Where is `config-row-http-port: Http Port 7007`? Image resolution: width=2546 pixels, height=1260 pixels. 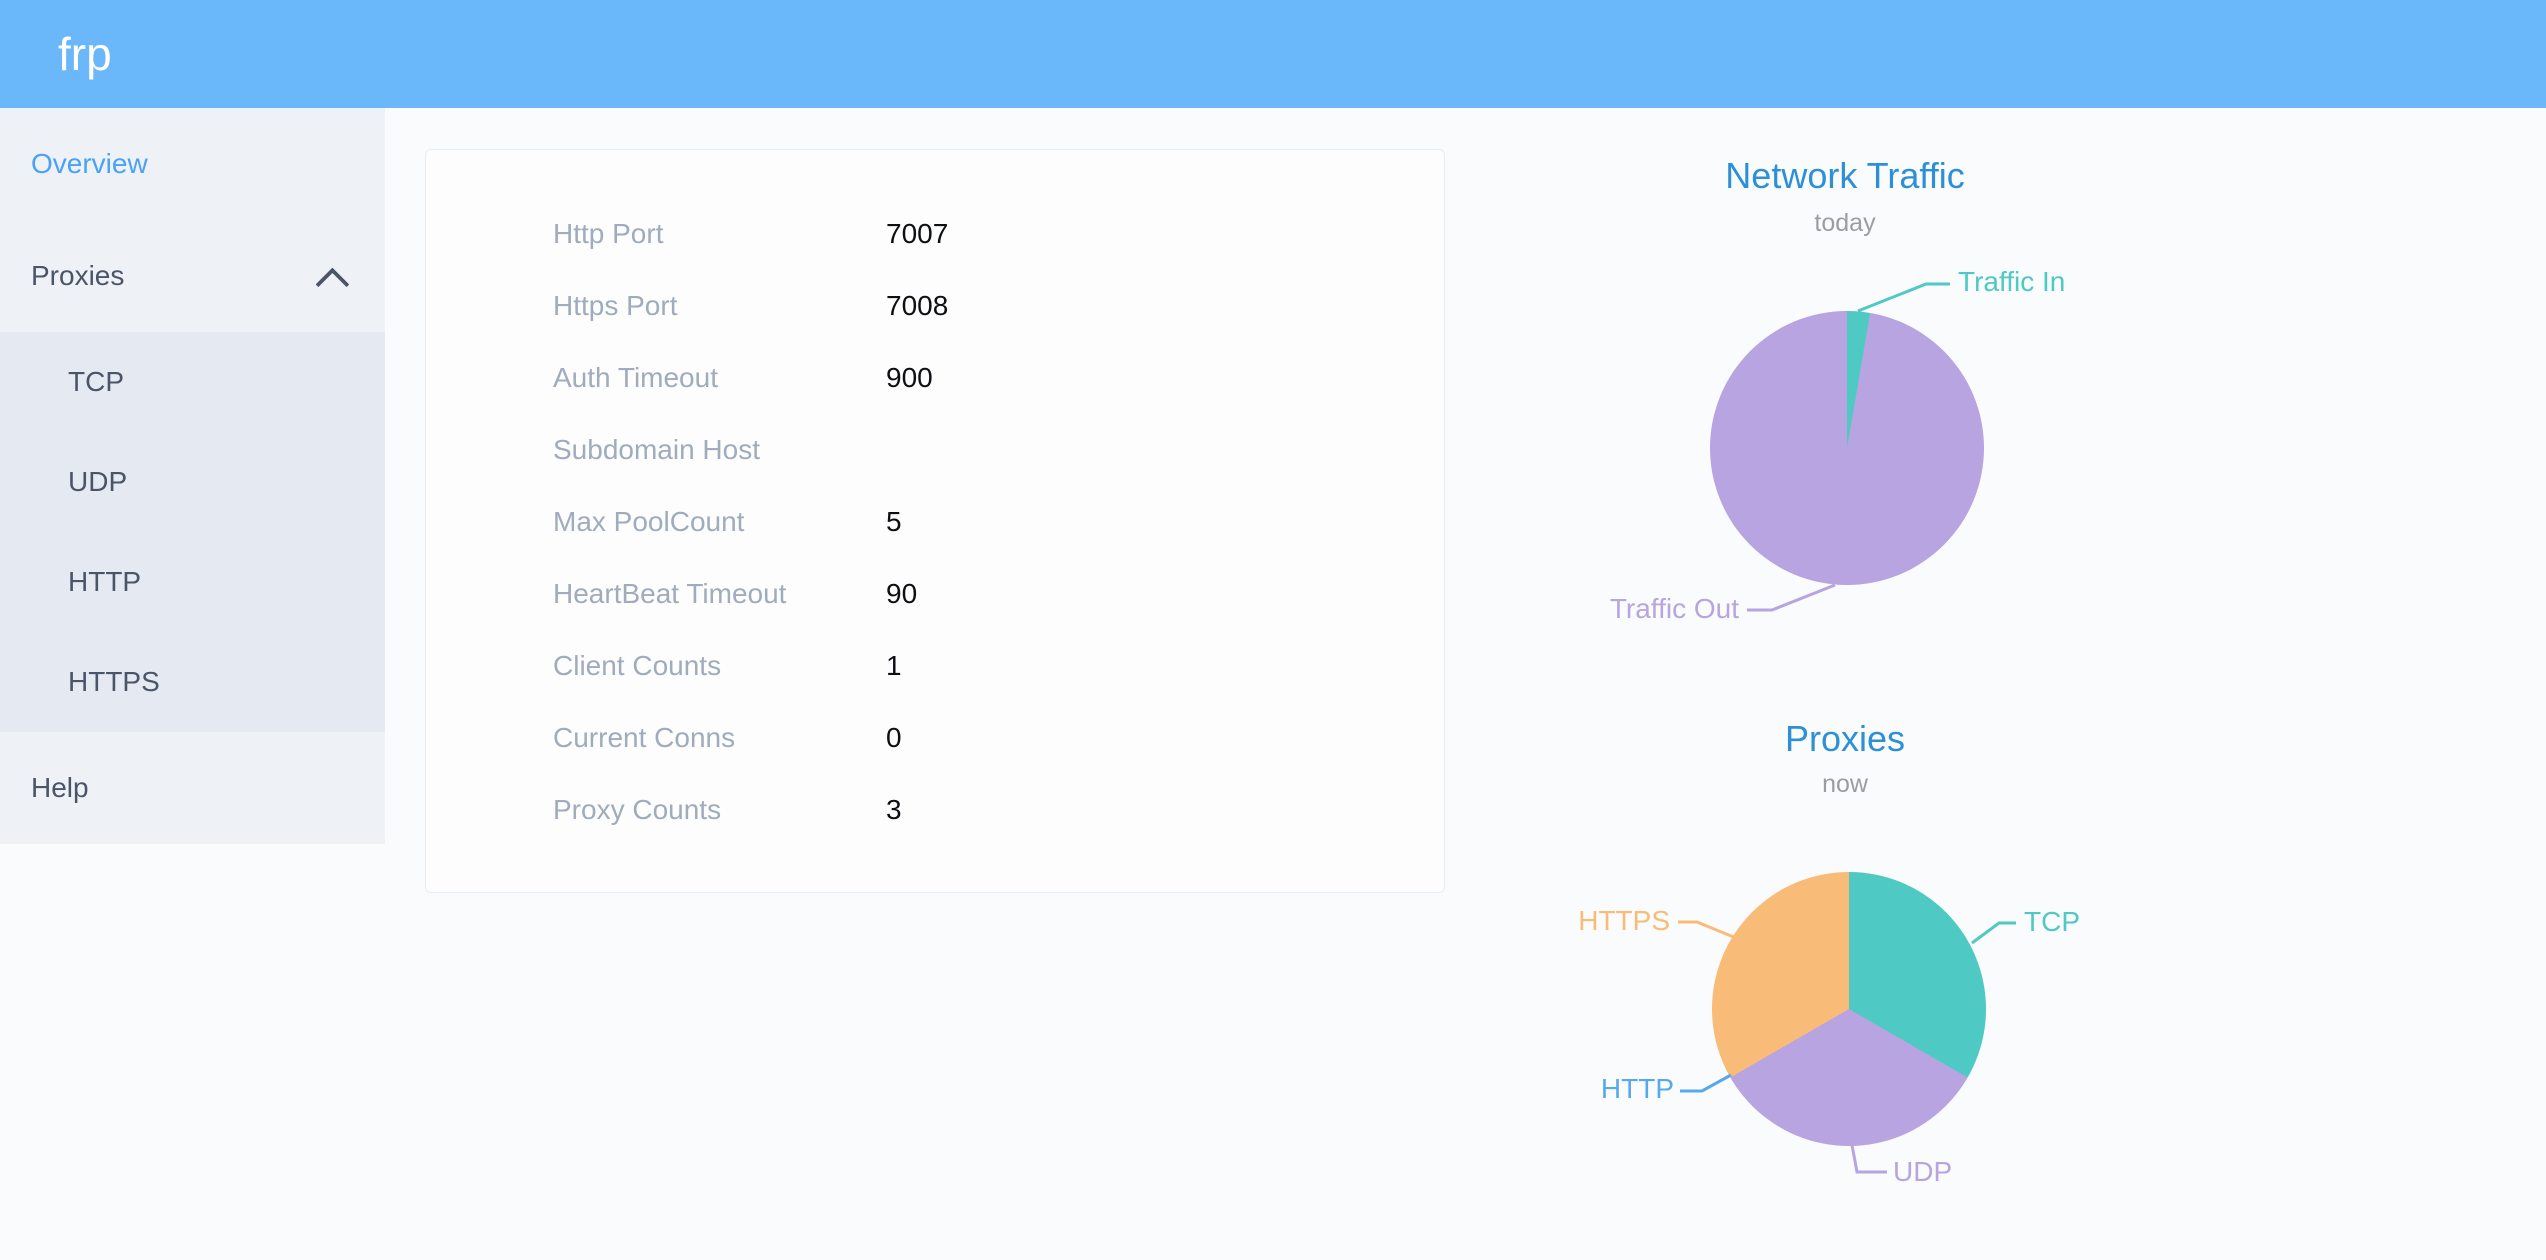
config-row-http-port: Http Port 7007 is located at coordinates (935, 234).